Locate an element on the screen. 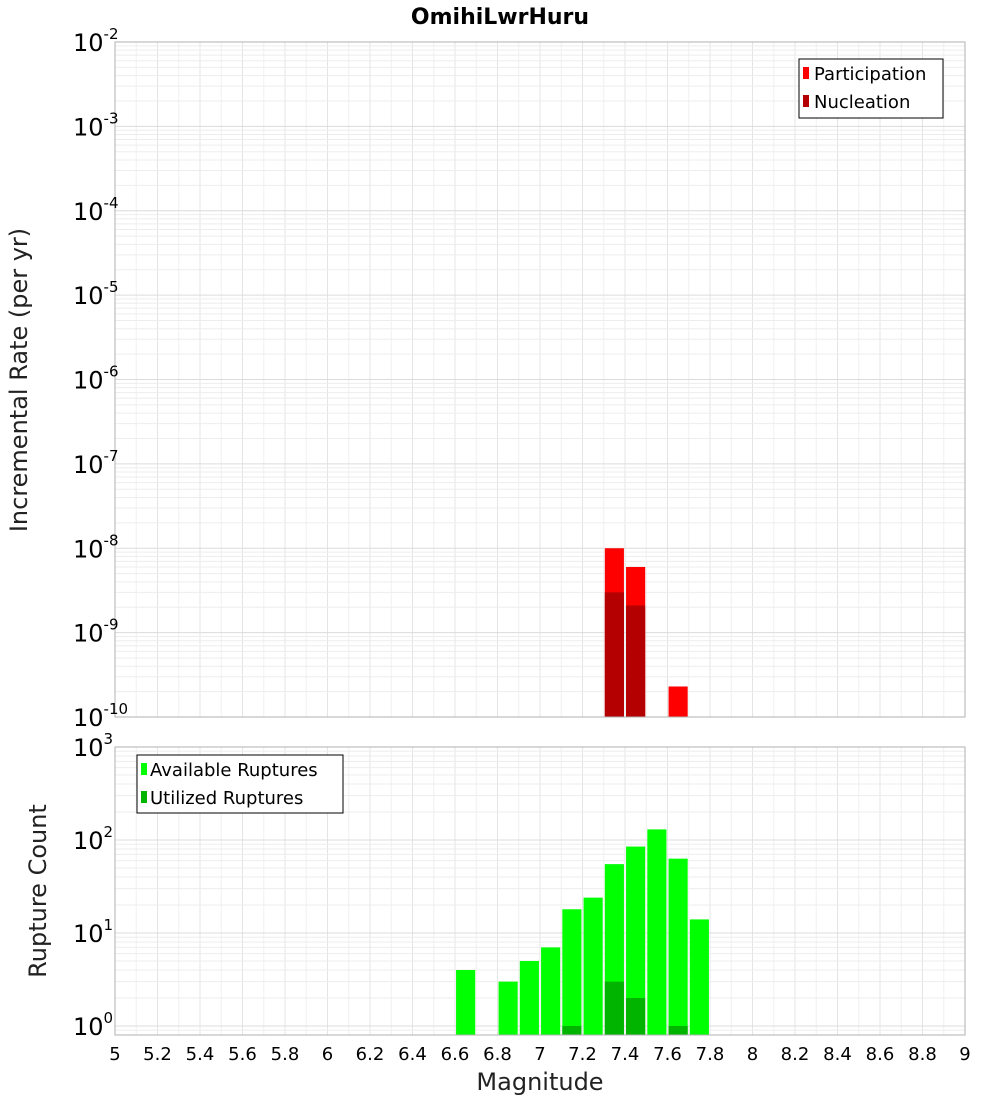 The width and height of the screenshot is (1000, 1100). count-legend: Available Ruptures Utilized Ruptures is located at coordinates (240, 784).